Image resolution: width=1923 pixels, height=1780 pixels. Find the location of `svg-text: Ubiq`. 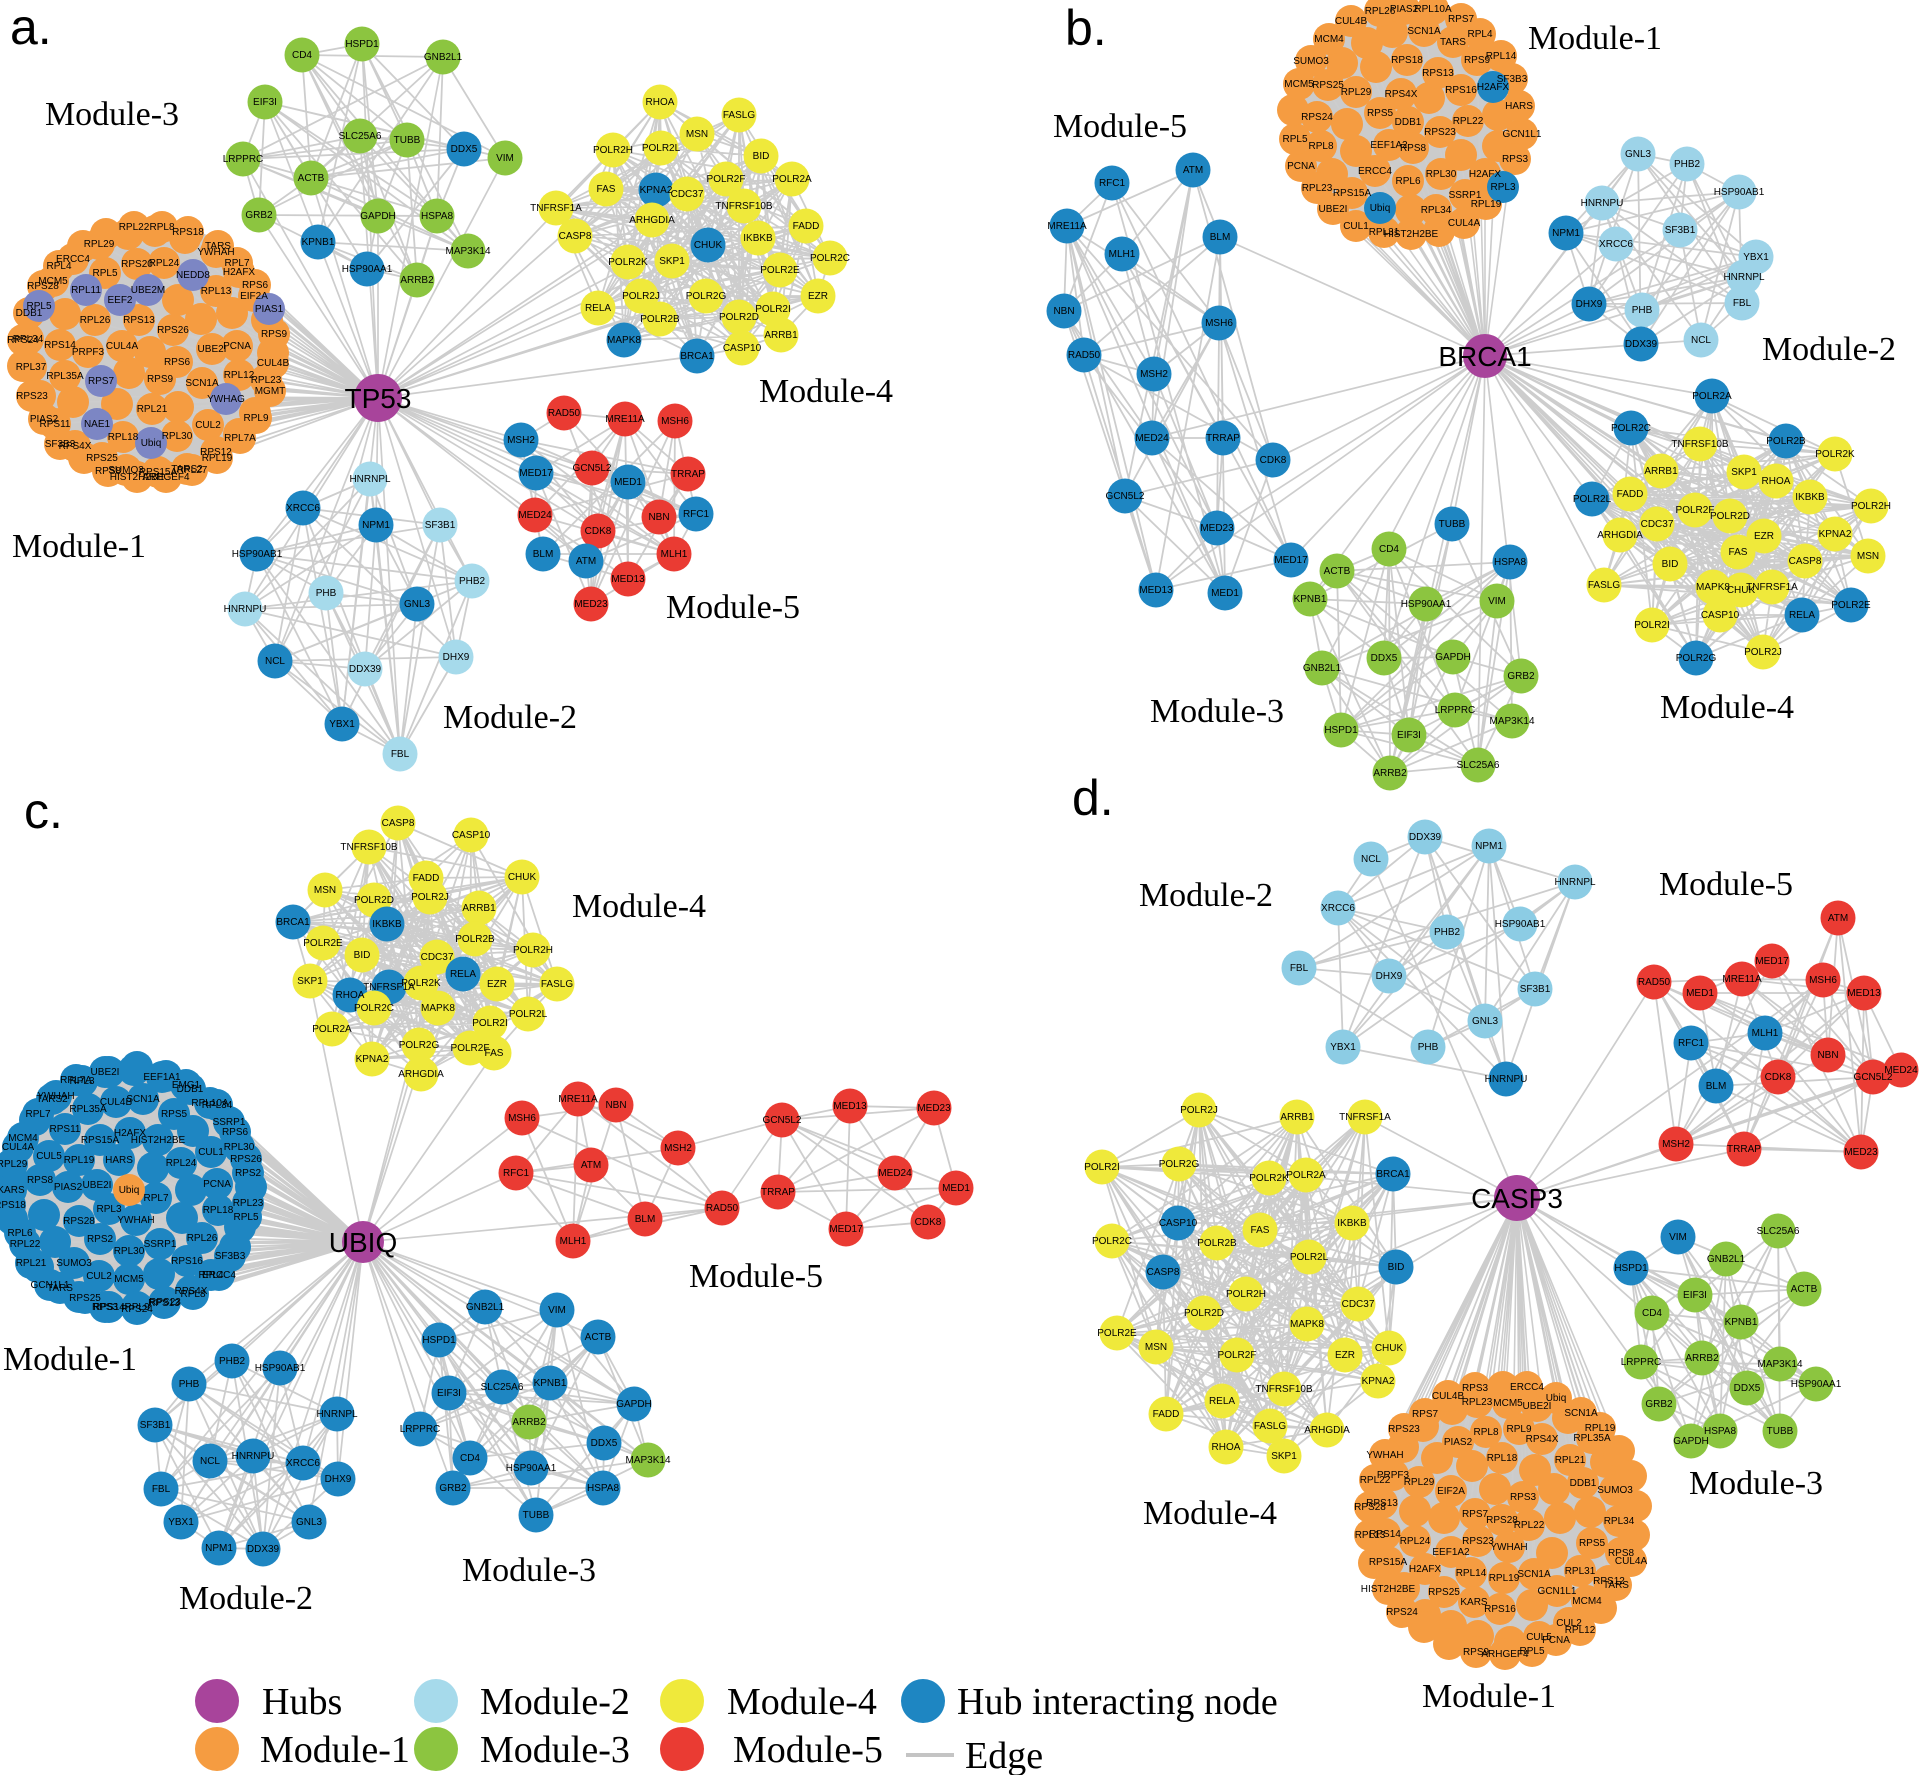

svg-text: Ubiq is located at coordinates (129, 1190).